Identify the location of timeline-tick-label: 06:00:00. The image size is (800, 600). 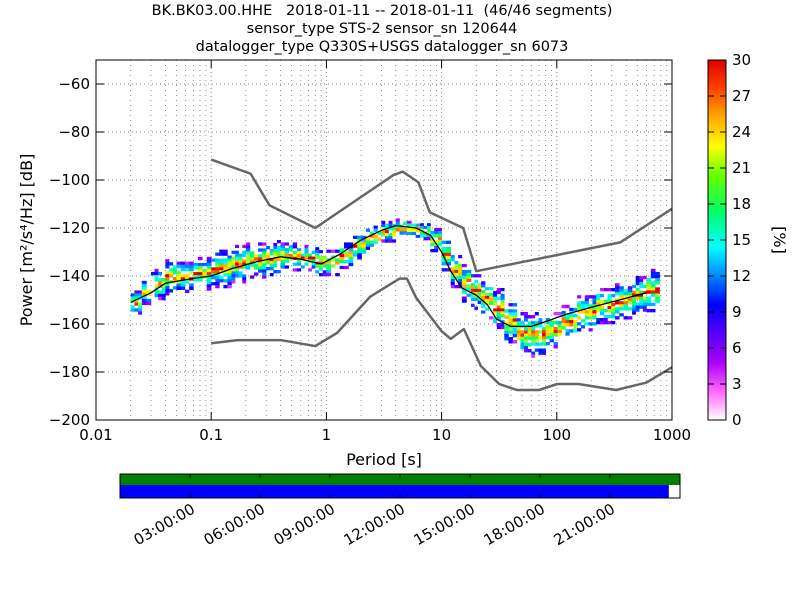
(234, 524).